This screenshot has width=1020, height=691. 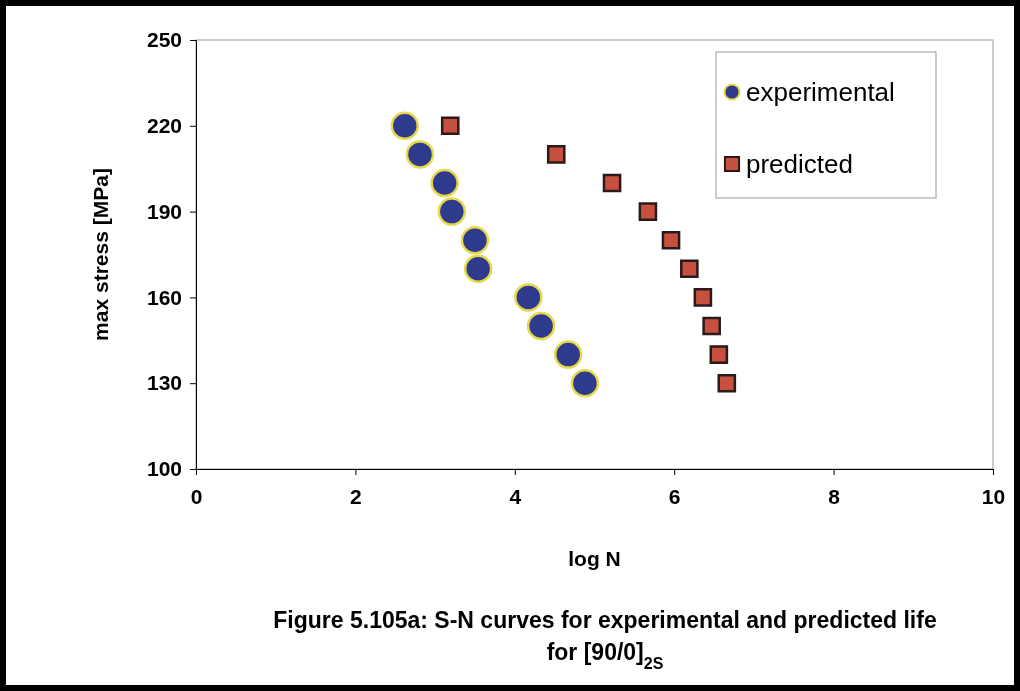 What do you see at coordinates (674, 496) in the screenshot?
I see `x-tick-label: 6` at bounding box center [674, 496].